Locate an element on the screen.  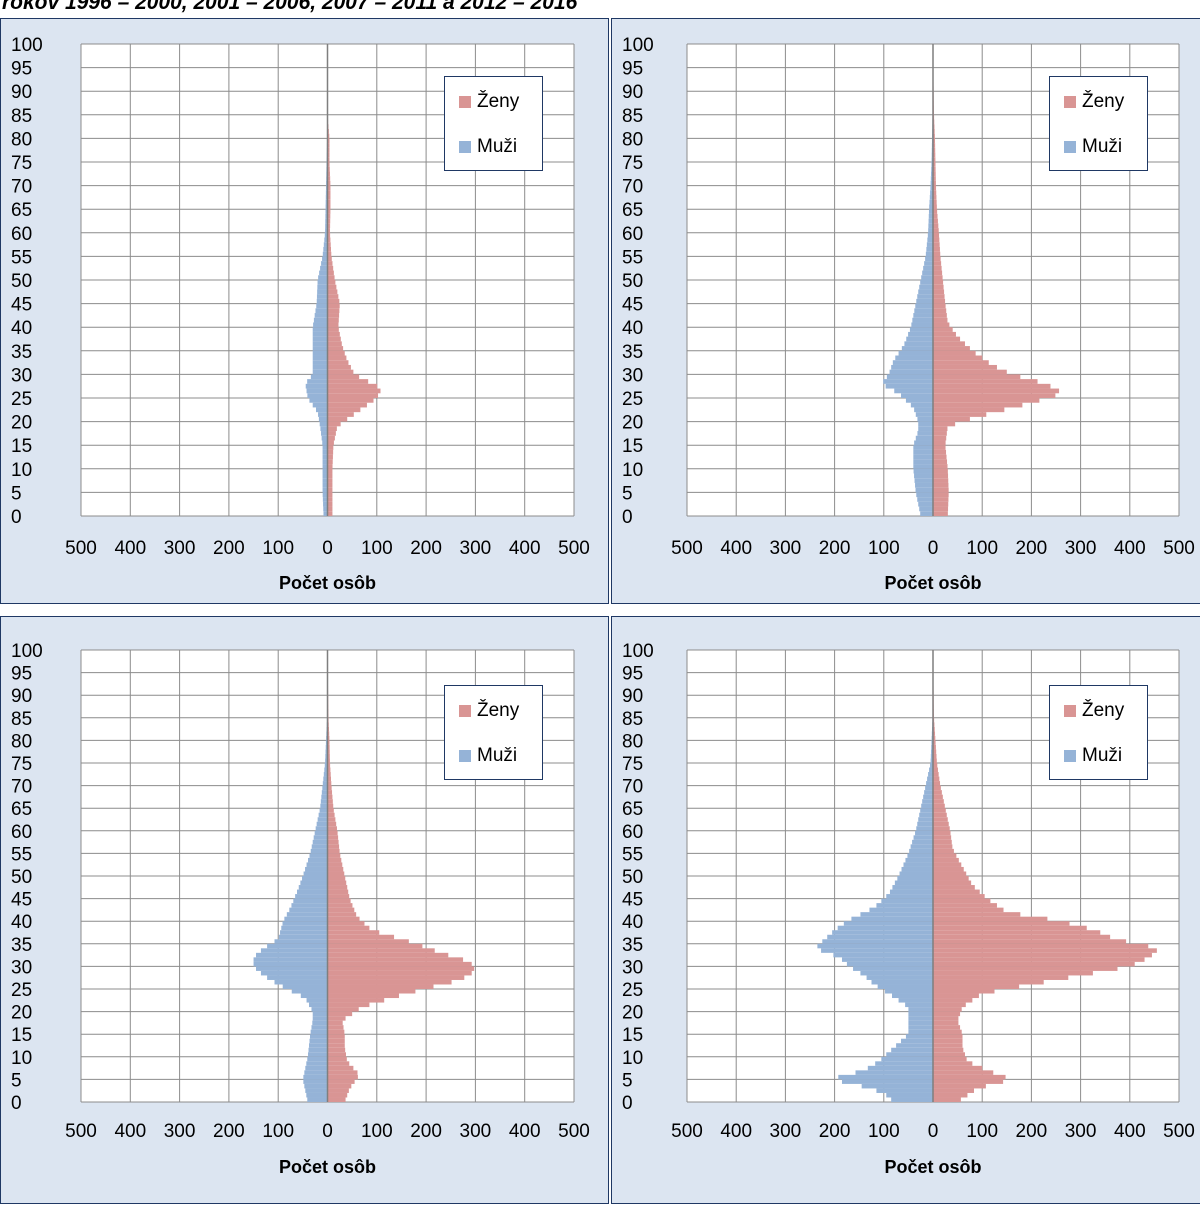
y-tick-label: 45 is located at coordinates (21, 900).